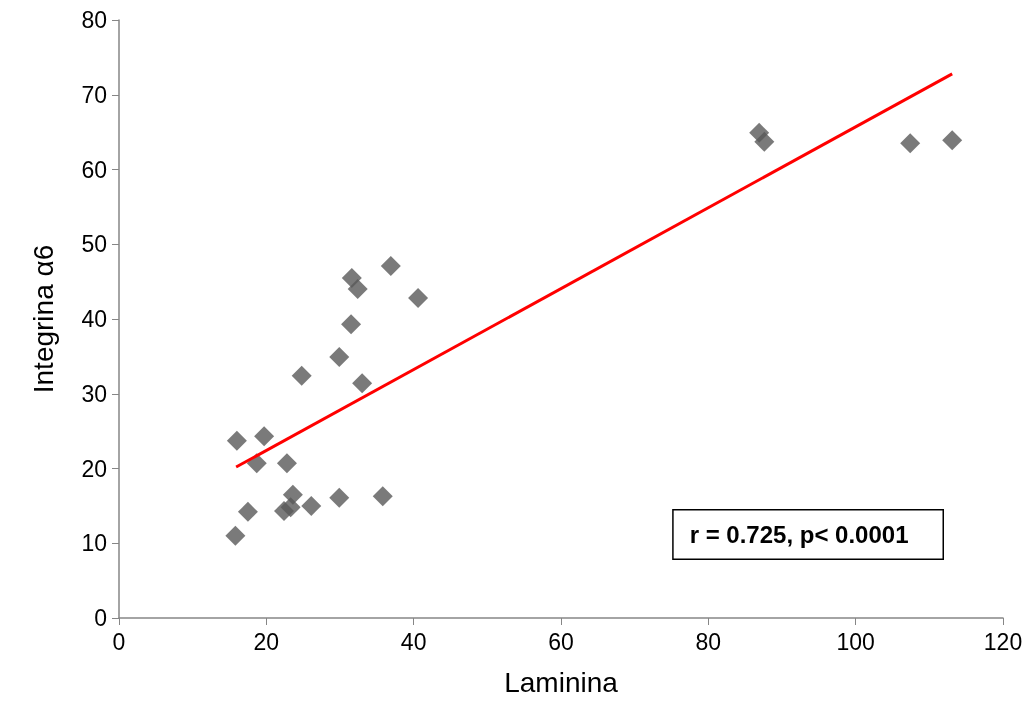 This screenshot has width=1034, height=723. Describe the element at coordinates (413, 641) in the screenshot. I see `x-tick-label: 40` at that location.